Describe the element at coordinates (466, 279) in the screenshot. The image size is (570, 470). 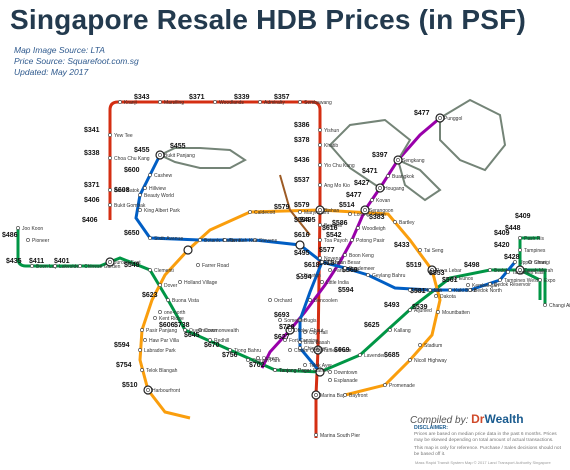
I see `station-name: Eunos` at that location.